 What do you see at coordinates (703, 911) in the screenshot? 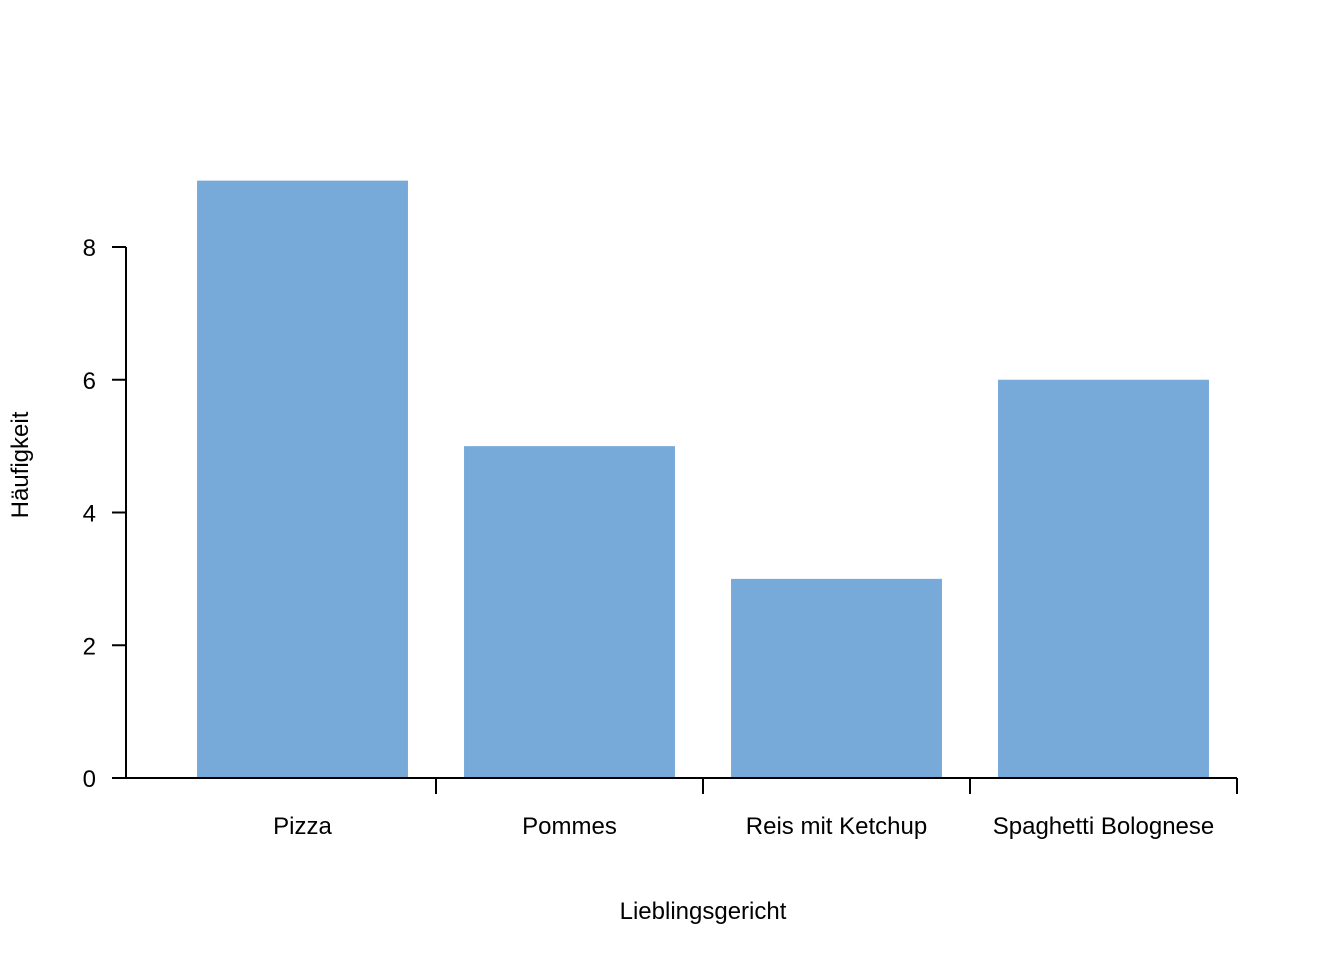
I see `x-axis-label: Lieblingsgericht` at bounding box center [703, 911].